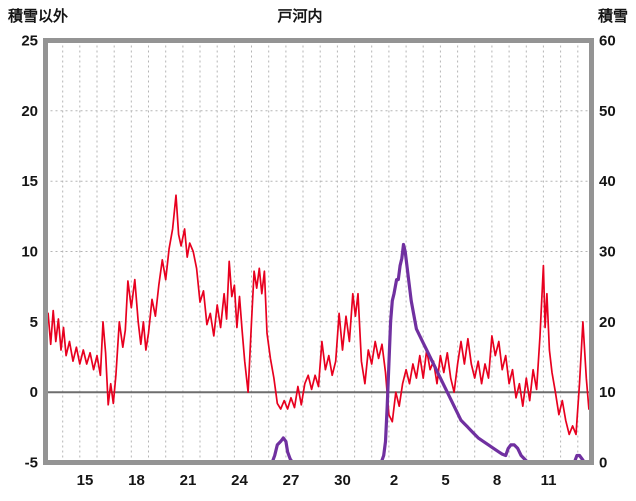  What do you see at coordinates (29, 41) in the screenshot?
I see `left-axis-tick-label: 25` at bounding box center [29, 41].